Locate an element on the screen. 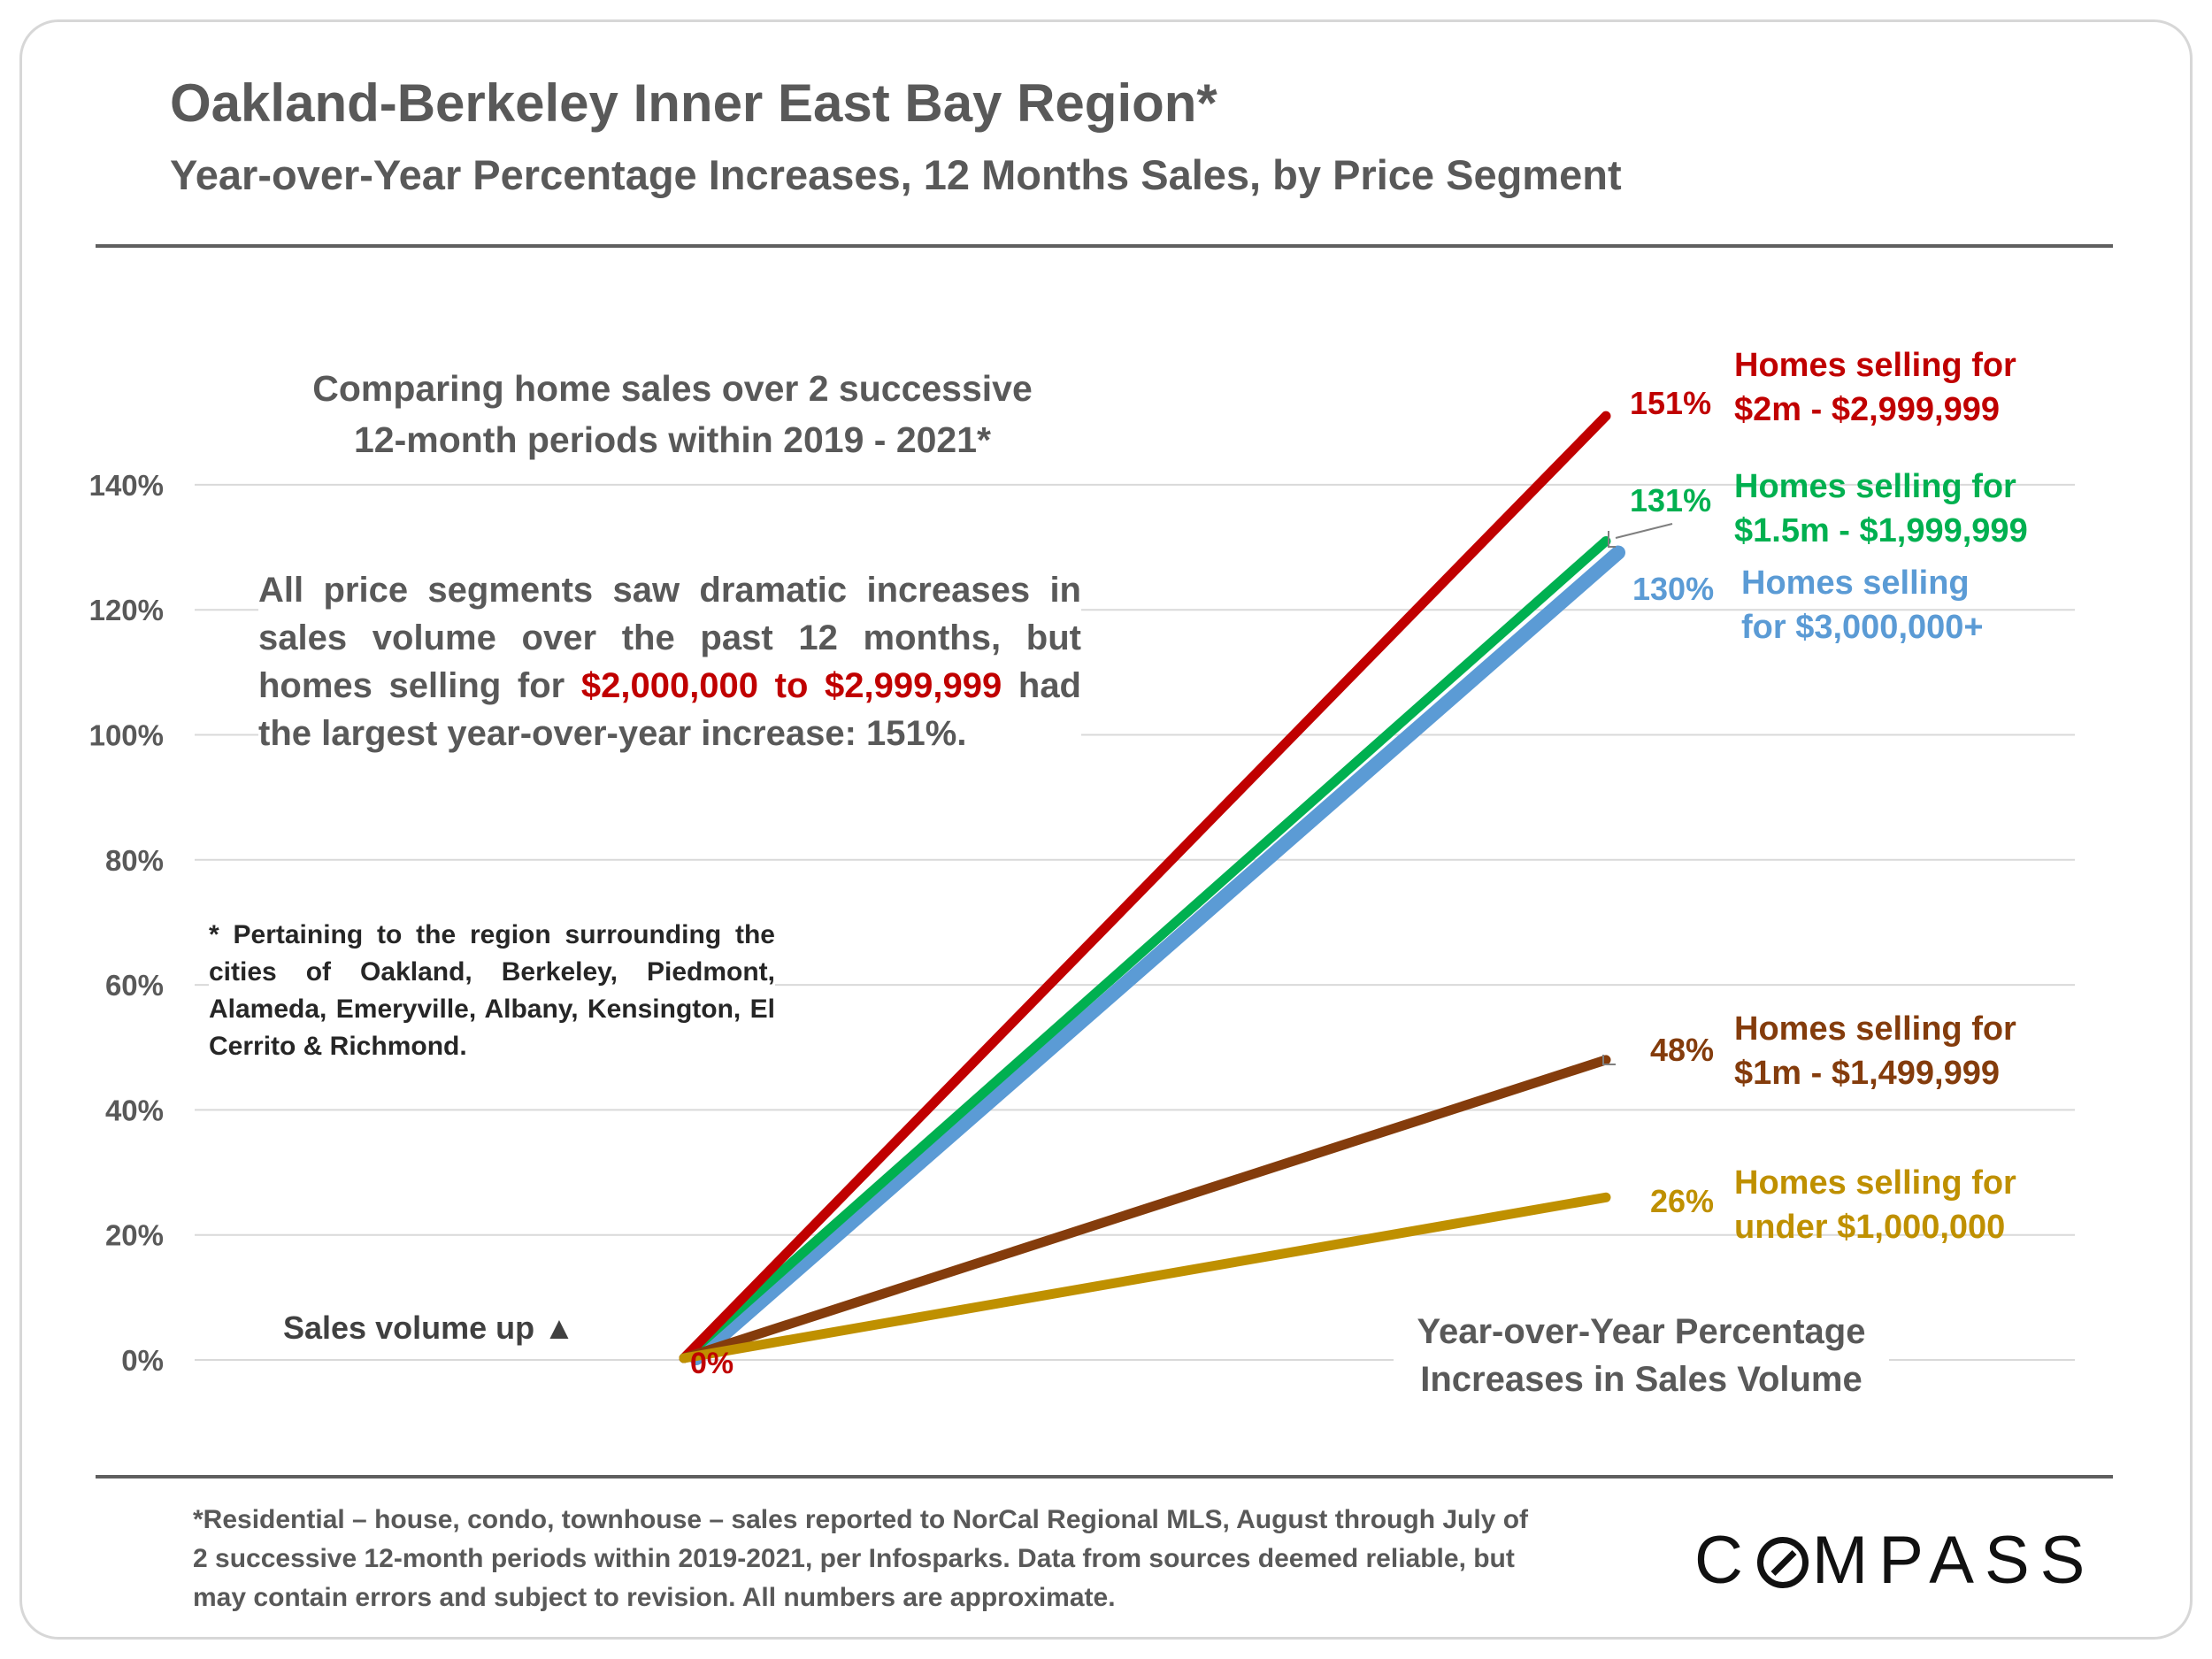  legend-label-1m-1-5m: Homes selling for $1m - $1,499,999 is located at coordinates (1875, 1051).